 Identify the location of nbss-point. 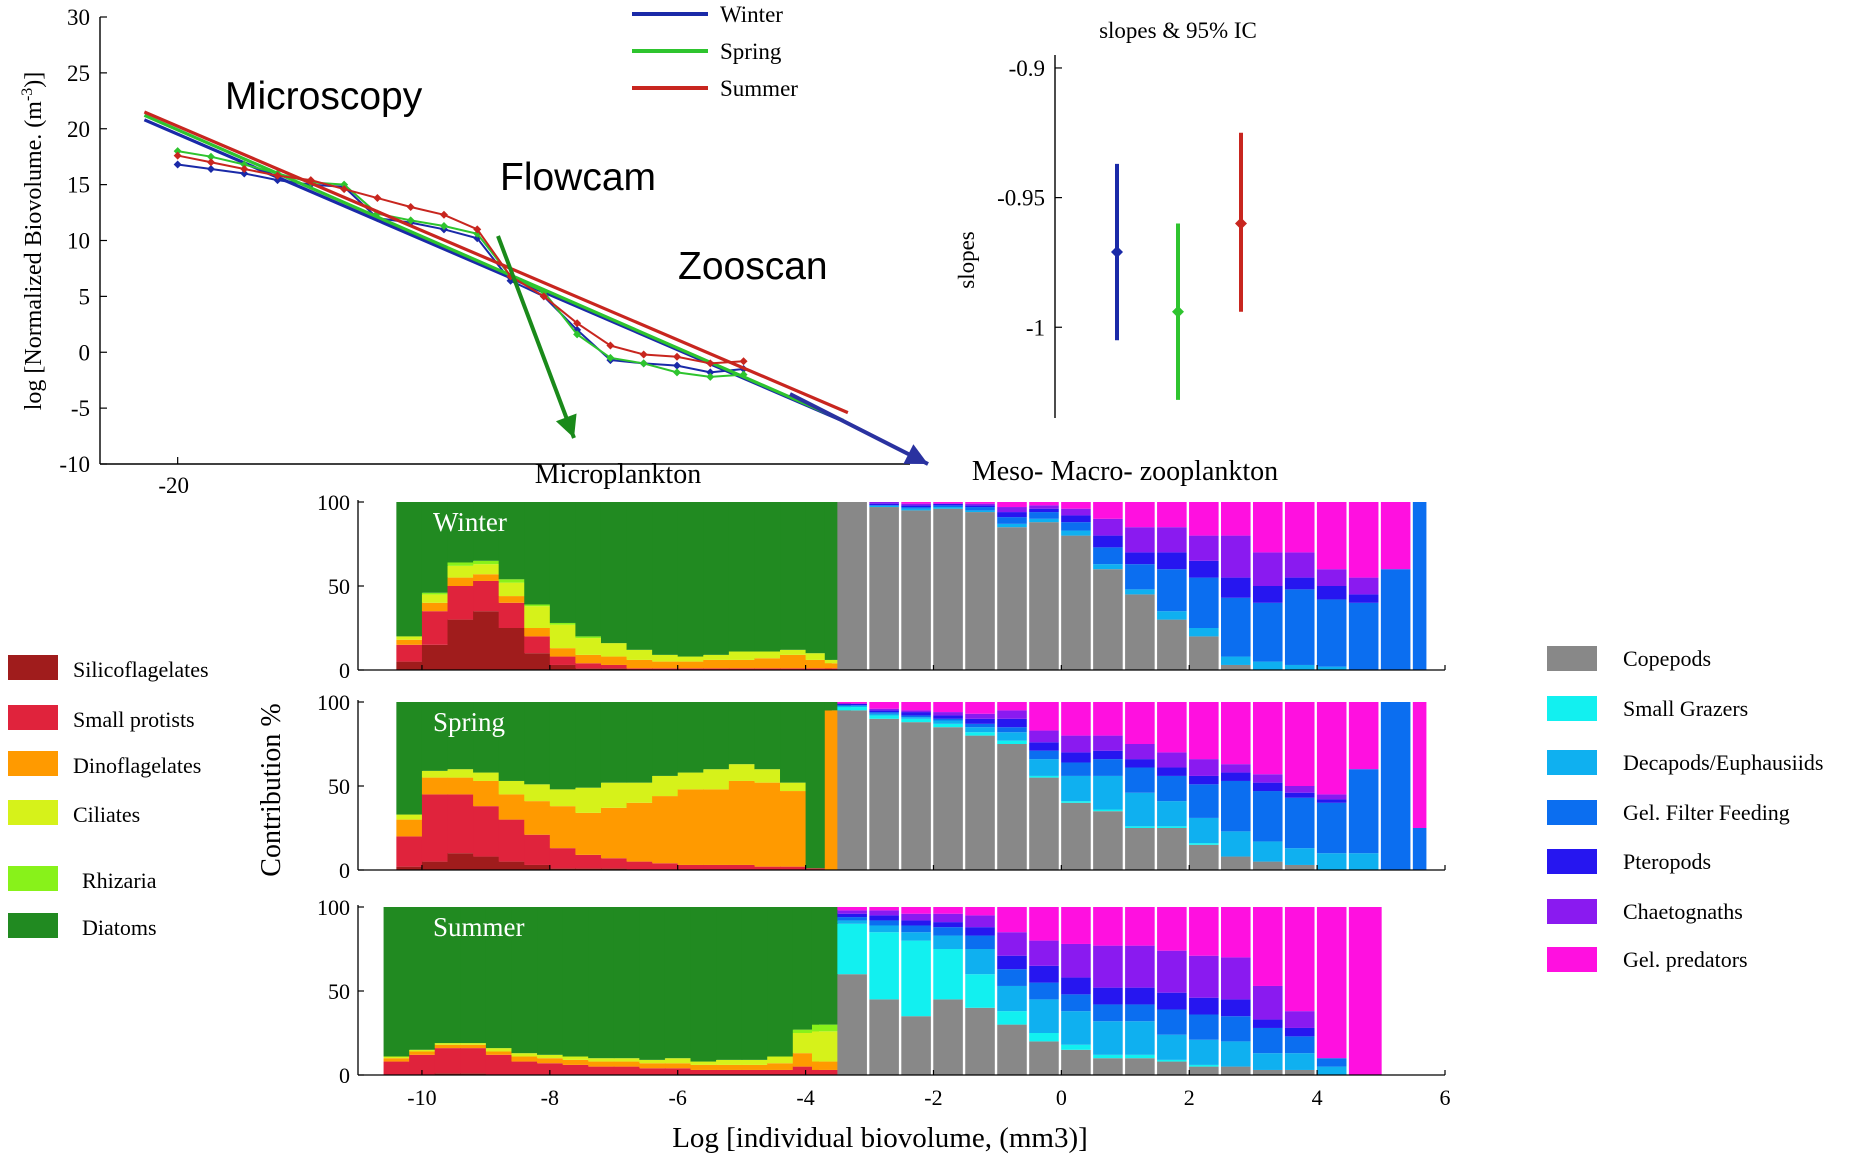
(510, 276).